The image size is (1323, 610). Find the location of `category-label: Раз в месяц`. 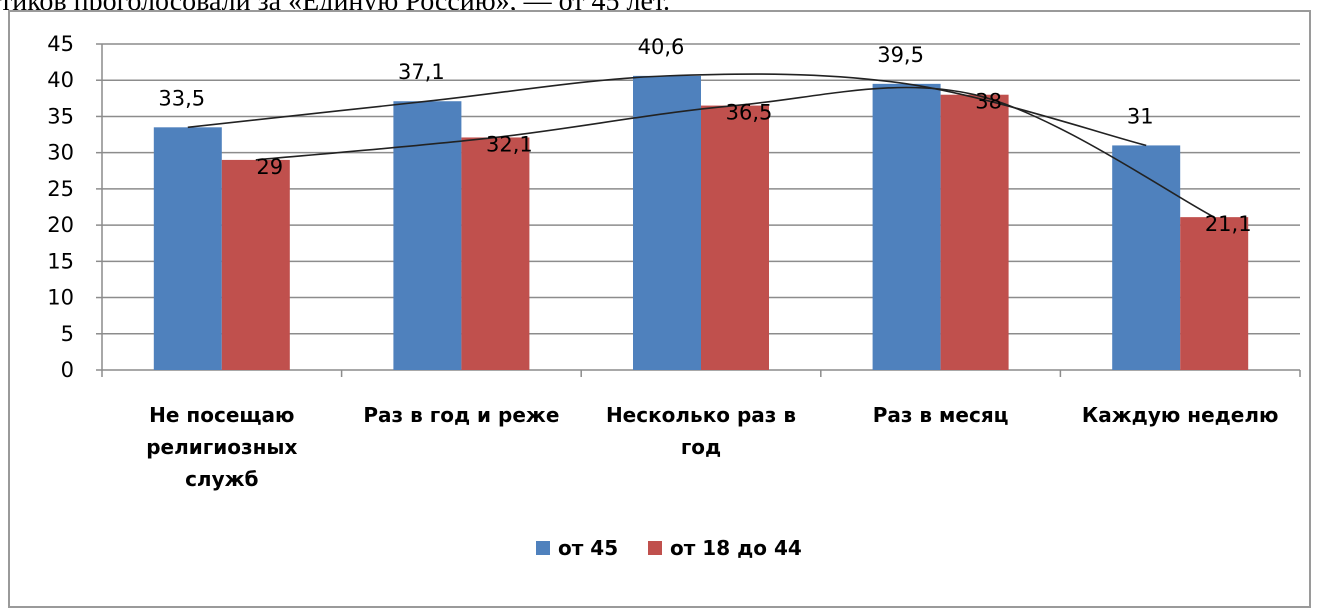

category-label: Раз в месяц is located at coordinates (941, 415).